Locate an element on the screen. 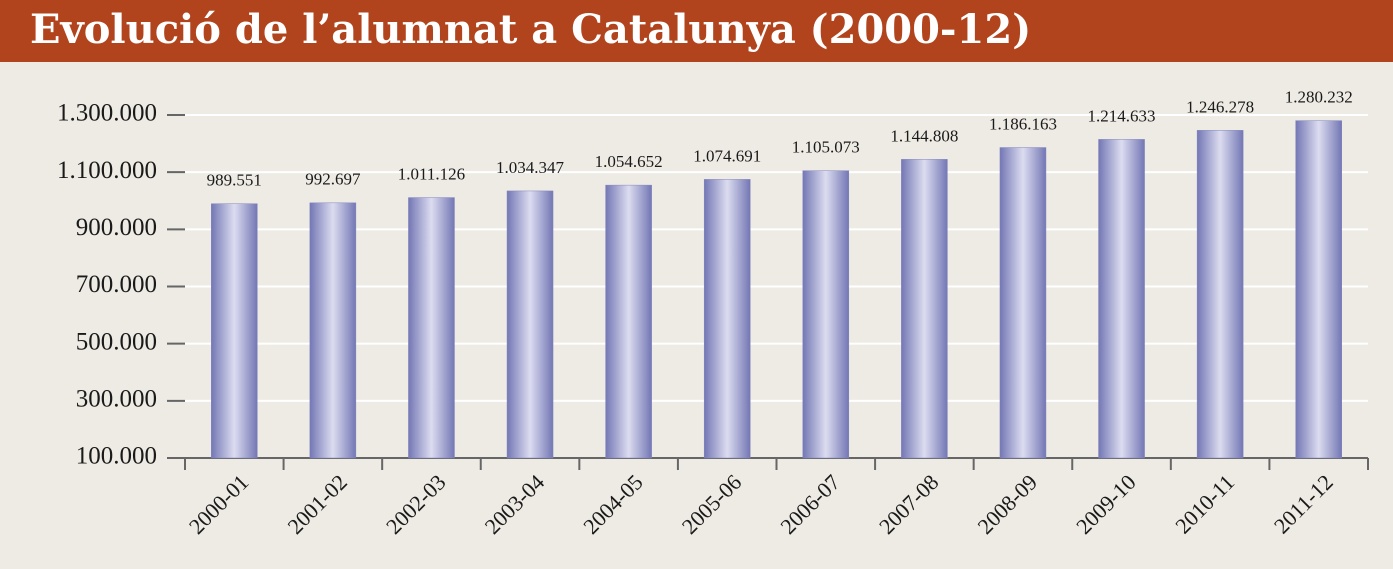 The image size is (1393, 569). value-label: 1.186.163 is located at coordinates (1023, 123).